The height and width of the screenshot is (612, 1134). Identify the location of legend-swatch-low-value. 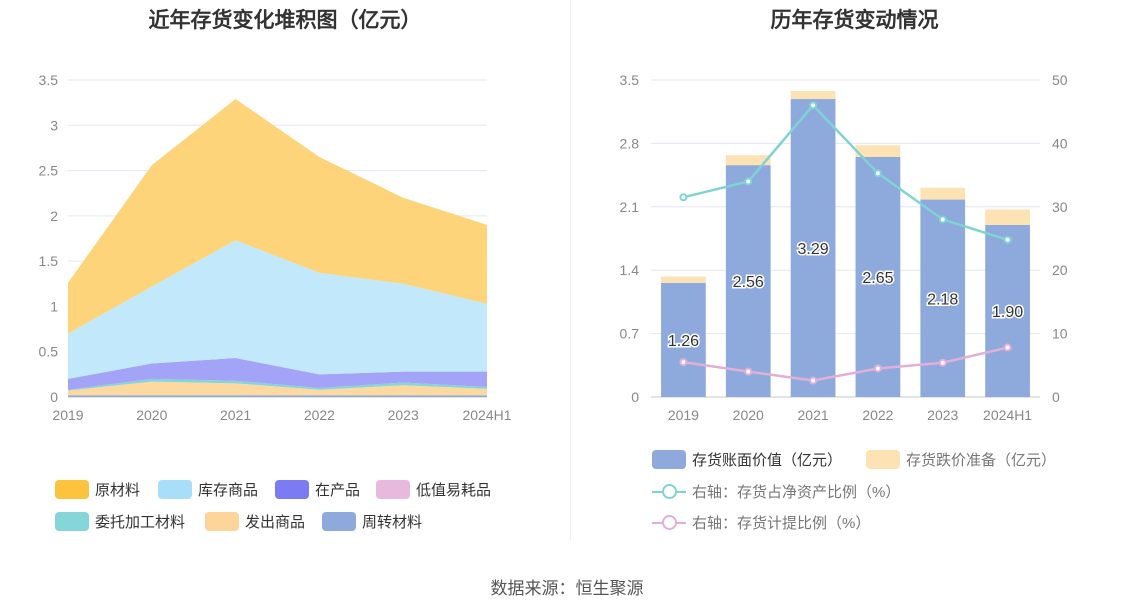
(393, 489).